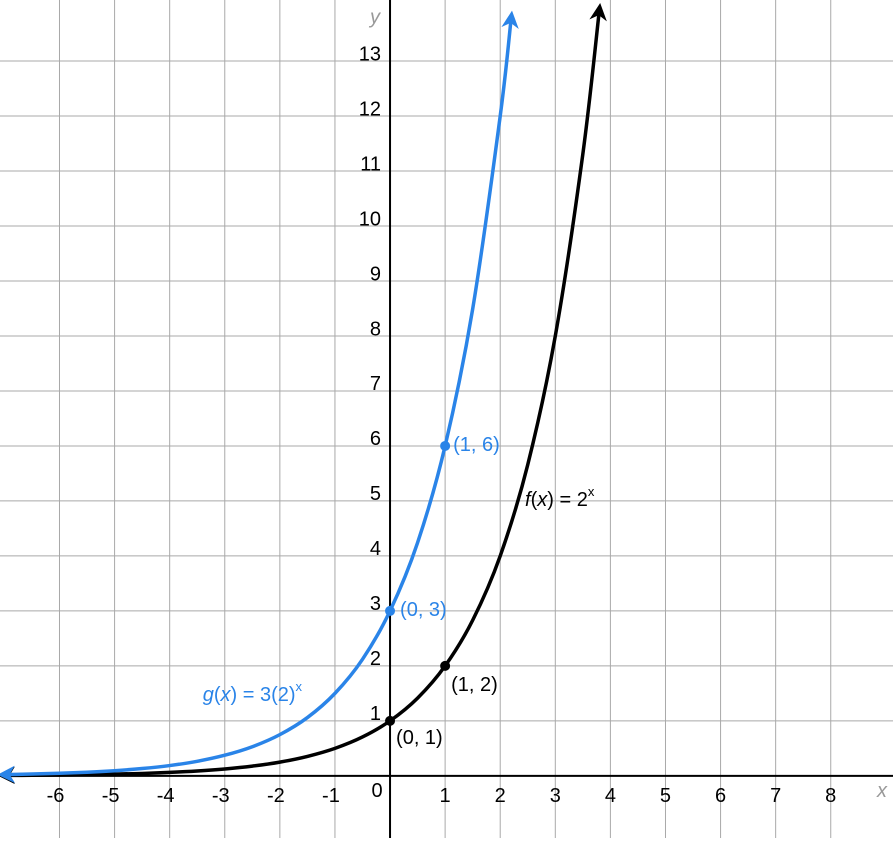 This screenshot has width=893, height=843. What do you see at coordinates (882, 791) in the screenshot?
I see `x-axis-label: x` at bounding box center [882, 791].